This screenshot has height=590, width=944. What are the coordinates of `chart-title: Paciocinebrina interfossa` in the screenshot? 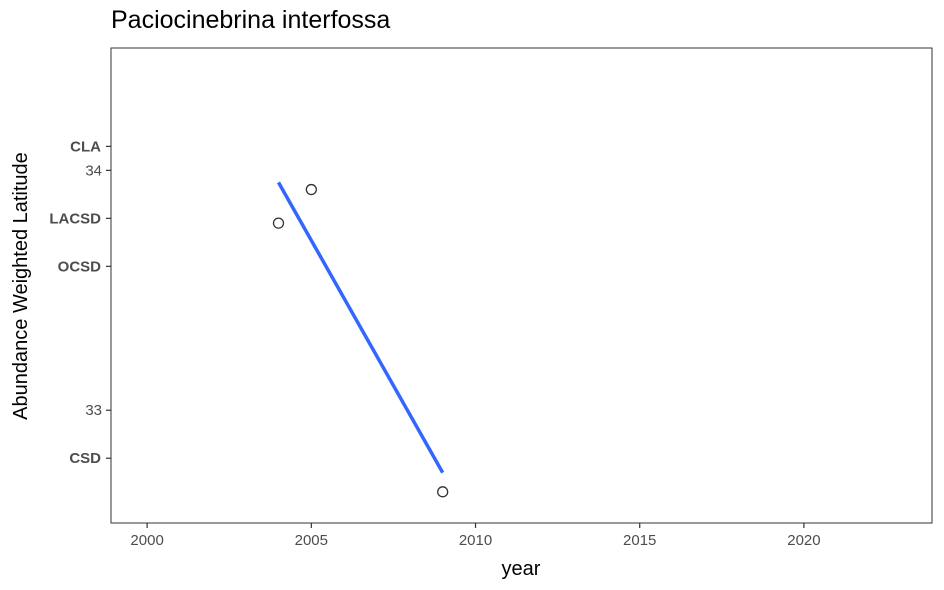 It's located at (251, 20).